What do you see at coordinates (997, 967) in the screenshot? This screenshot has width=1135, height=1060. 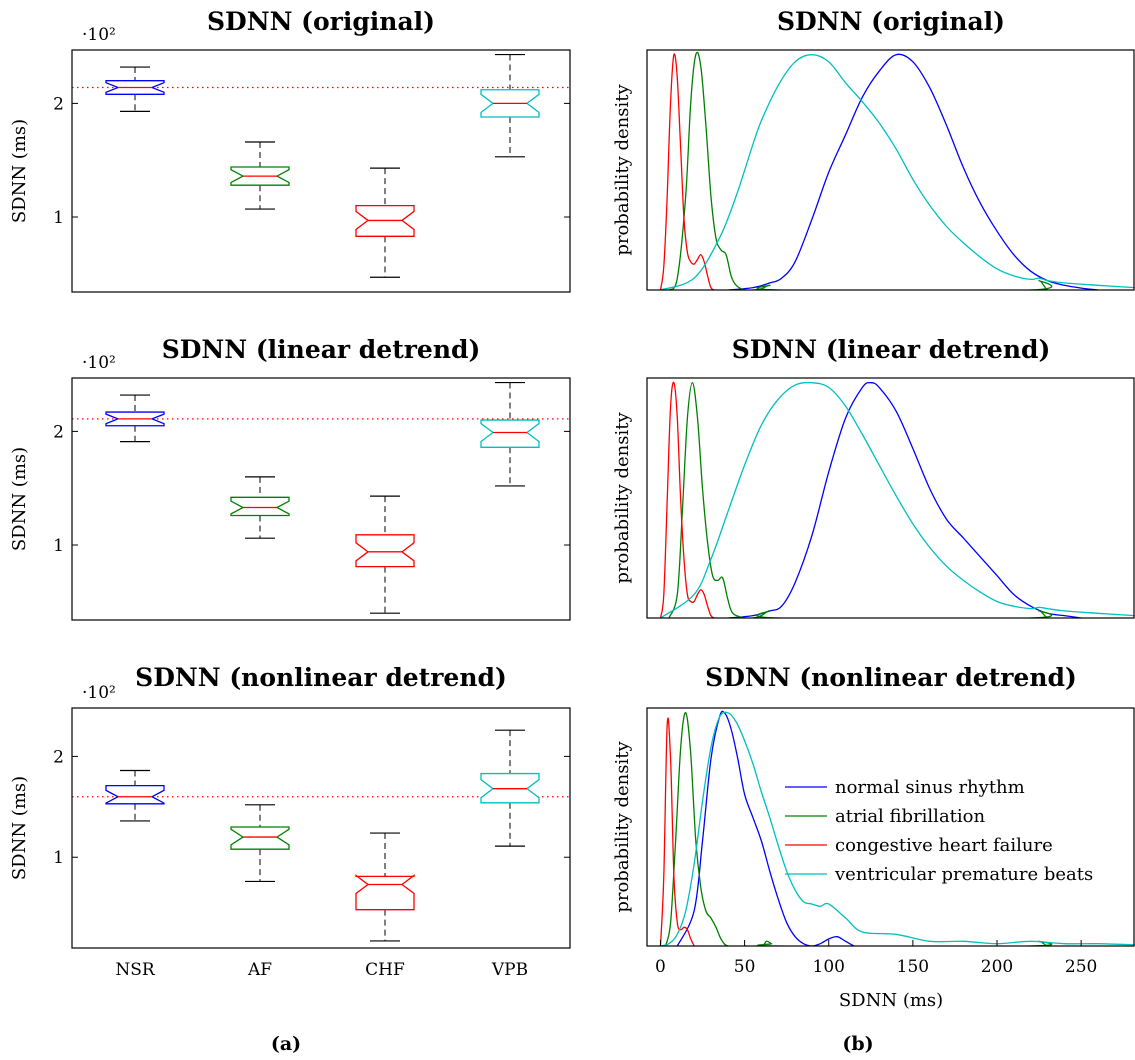 I see `x-tick-label-200: 200` at bounding box center [997, 967].